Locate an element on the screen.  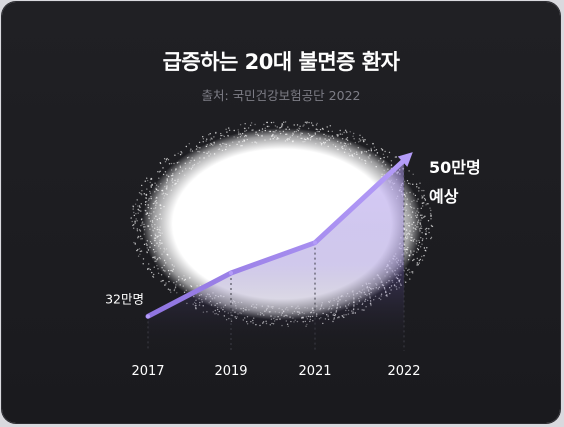
x-tick-2022: 2022 is located at coordinates (403, 371).